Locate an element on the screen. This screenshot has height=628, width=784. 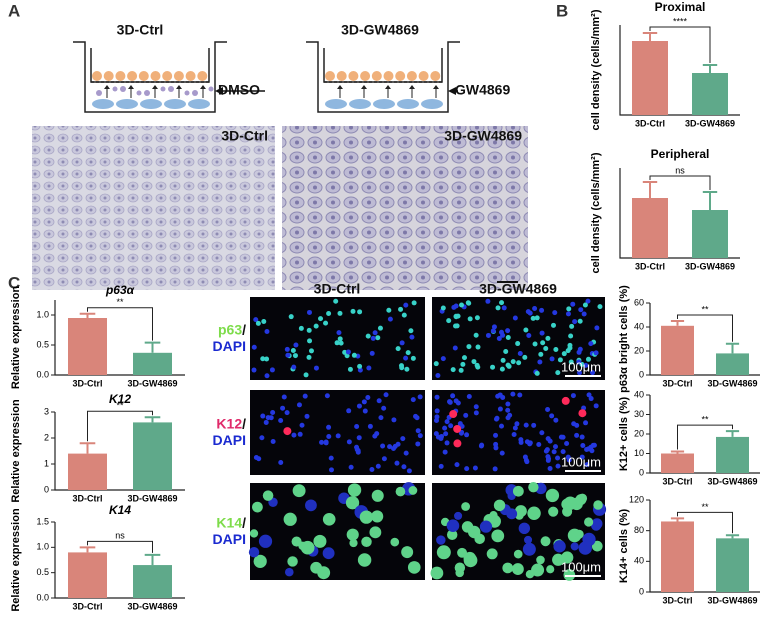
significance-label: **** is located at coordinates (680, 21).